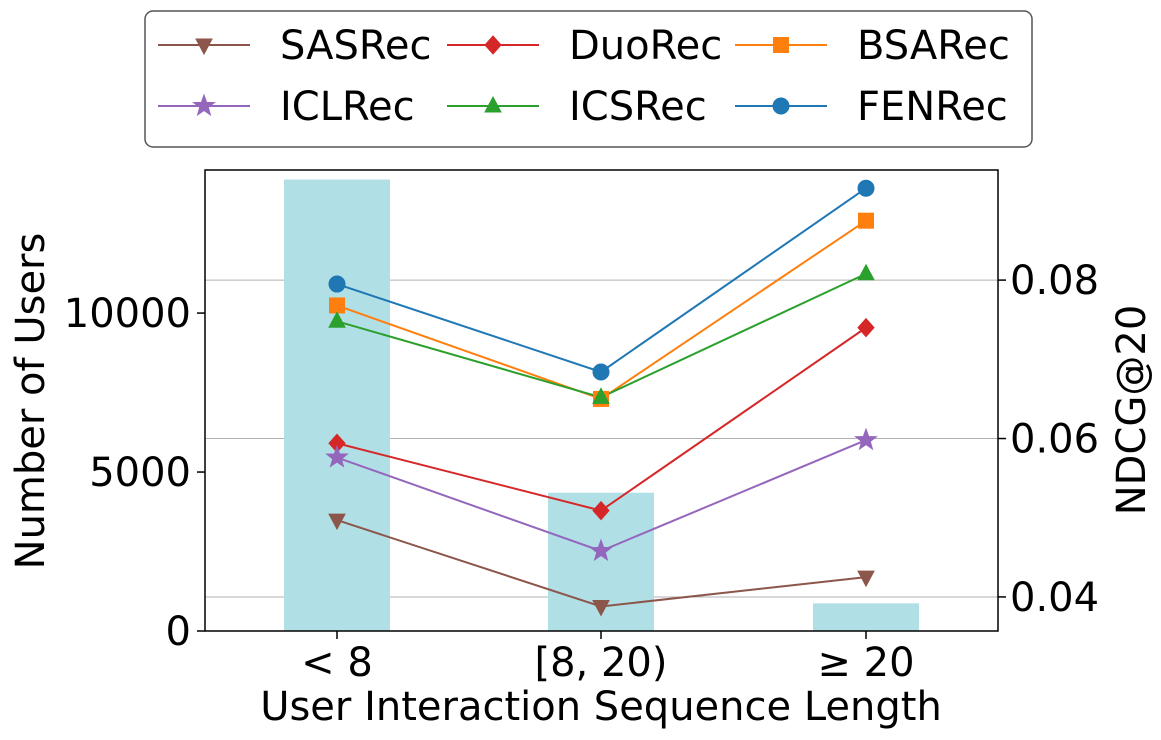  What do you see at coordinates (645, 46) in the screenshot?
I see `legend-label: DuoRec` at bounding box center [645, 46].